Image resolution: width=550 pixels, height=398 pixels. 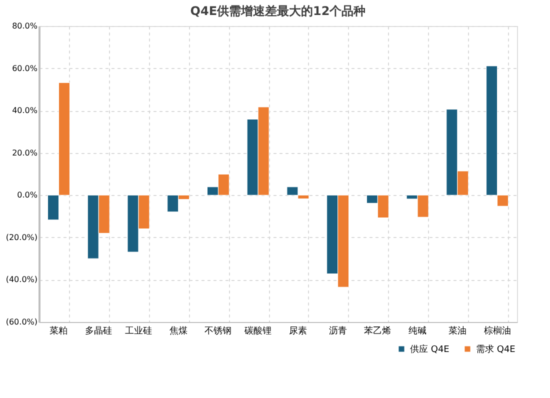 I want to click on x-tick-label: 菜油, so click(x=457, y=331).